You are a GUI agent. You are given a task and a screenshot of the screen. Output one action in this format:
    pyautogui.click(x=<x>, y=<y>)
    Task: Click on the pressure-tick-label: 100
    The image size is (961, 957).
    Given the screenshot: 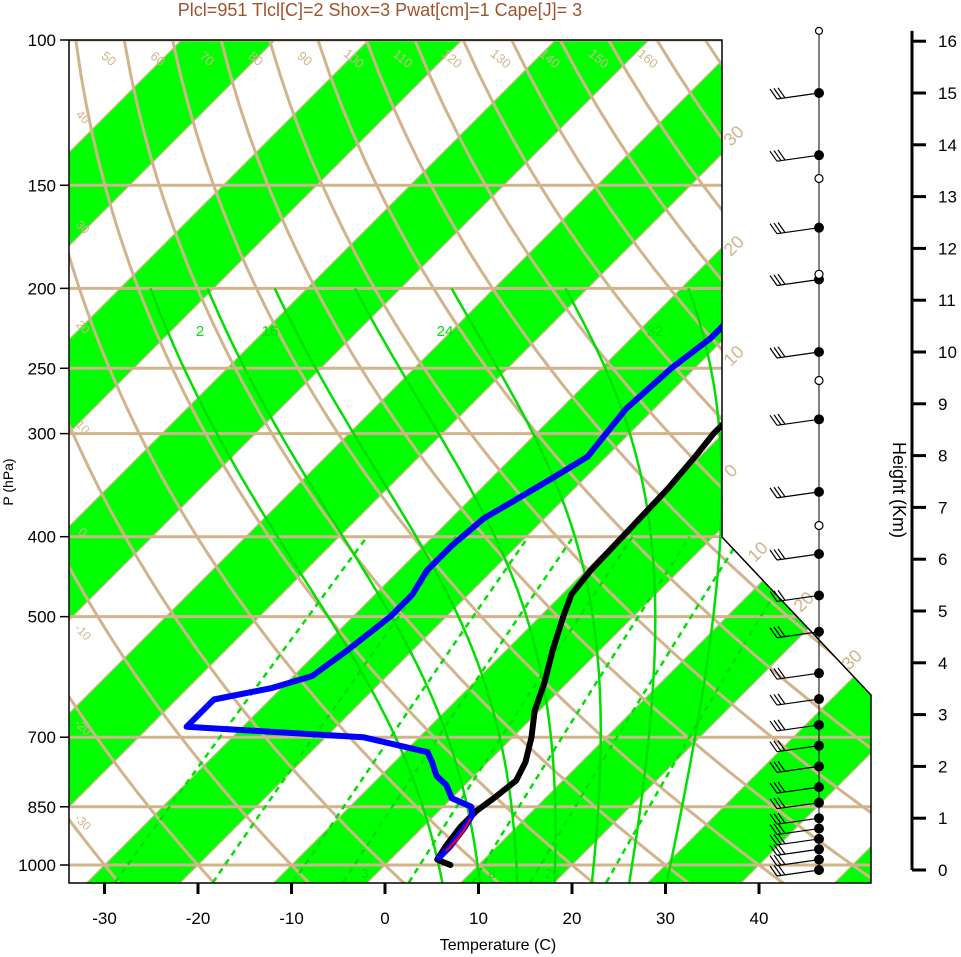 What is the action you would take?
    pyautogui.click(x=42, y=40)
    